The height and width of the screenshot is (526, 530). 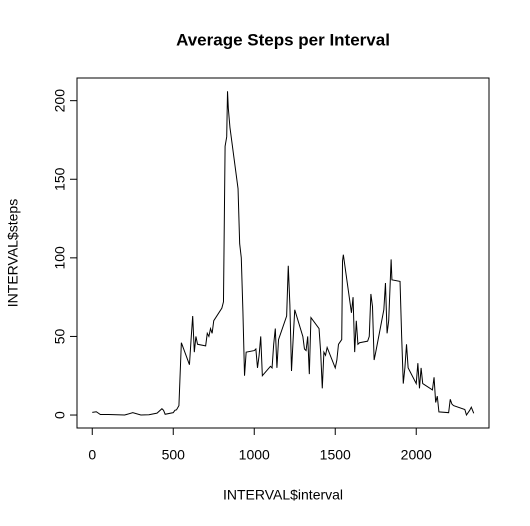 What do you see at coordinates (416, 455) in the screenshot?
I see `x-tick-label: 2000` at bounding box center [416, 455].